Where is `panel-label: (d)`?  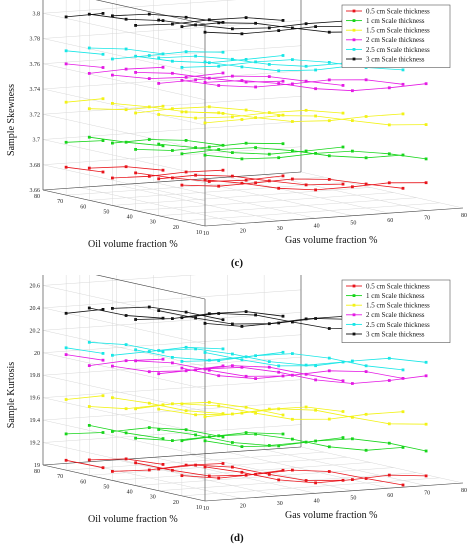 panel-label: (d) is located at coordinates (237, 538).